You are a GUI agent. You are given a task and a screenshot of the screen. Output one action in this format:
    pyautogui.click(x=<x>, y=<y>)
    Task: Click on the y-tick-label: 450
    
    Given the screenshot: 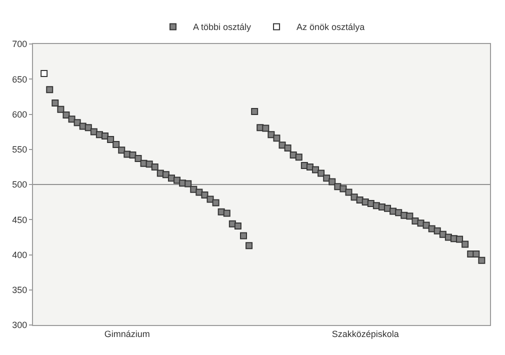 What is the action you would take?
    pyautogui.click(x=20, y=219)
    